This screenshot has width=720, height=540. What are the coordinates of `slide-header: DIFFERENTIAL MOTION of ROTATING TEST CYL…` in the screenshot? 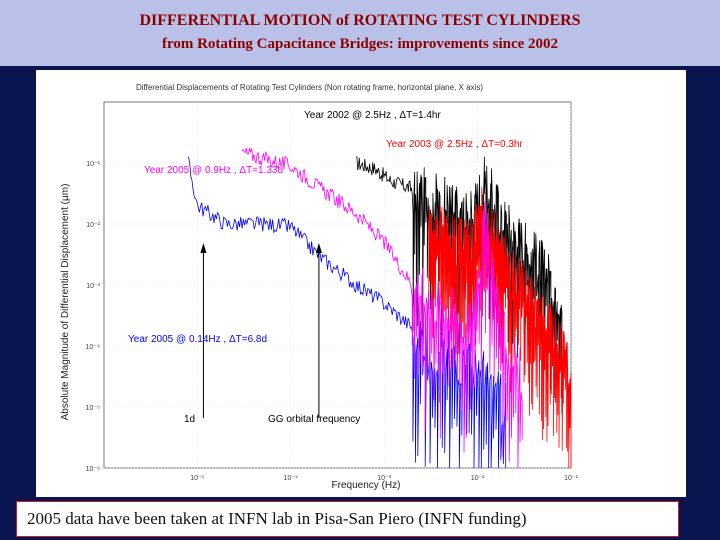 It's located at (360, 33).